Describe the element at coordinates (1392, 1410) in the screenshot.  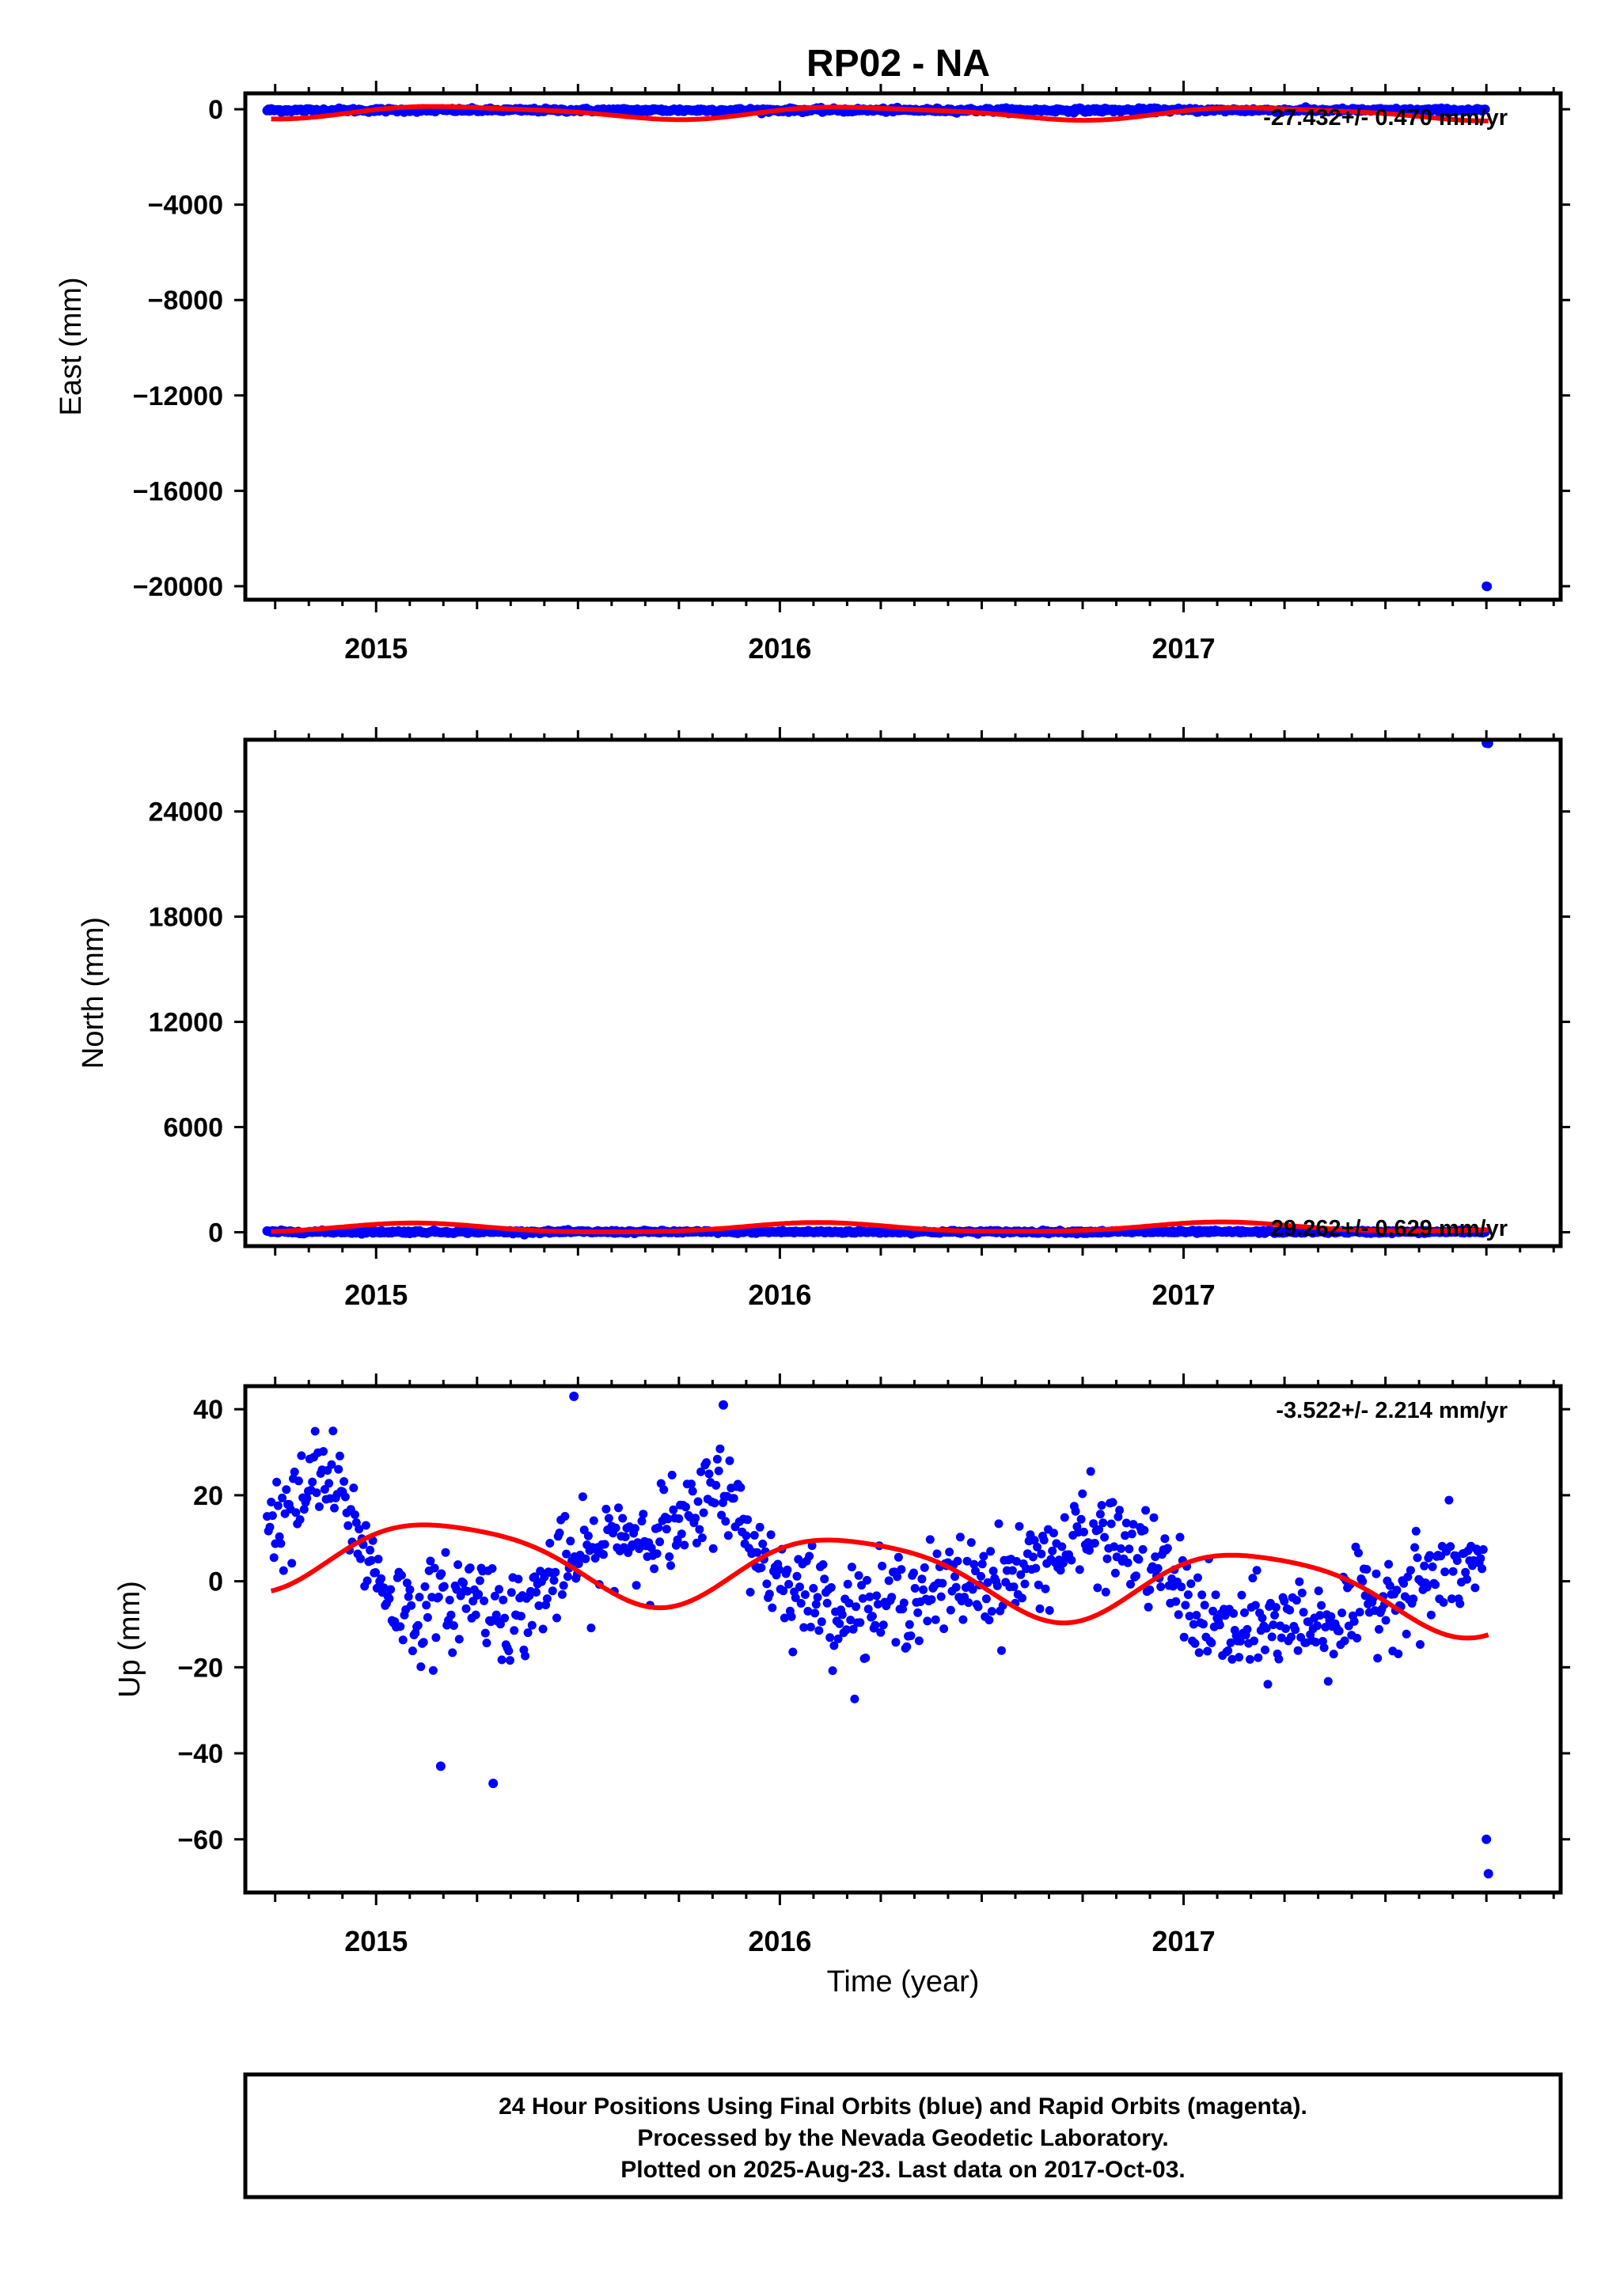
I see `up-rate-label: -3.522+/- 2.214 mm/yr` at that location.